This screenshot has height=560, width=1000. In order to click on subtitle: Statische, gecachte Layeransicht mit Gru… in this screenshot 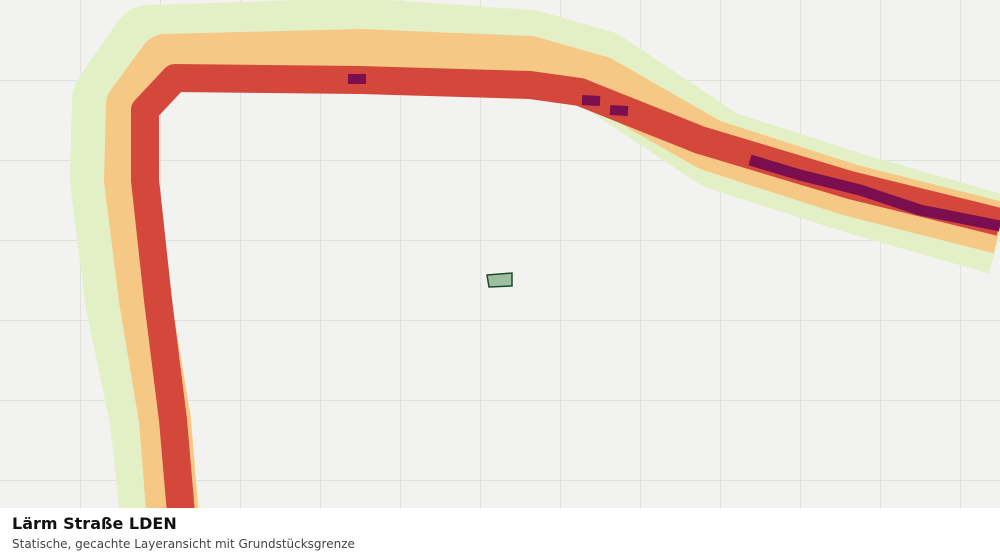, I will do `click(183, 544)`.